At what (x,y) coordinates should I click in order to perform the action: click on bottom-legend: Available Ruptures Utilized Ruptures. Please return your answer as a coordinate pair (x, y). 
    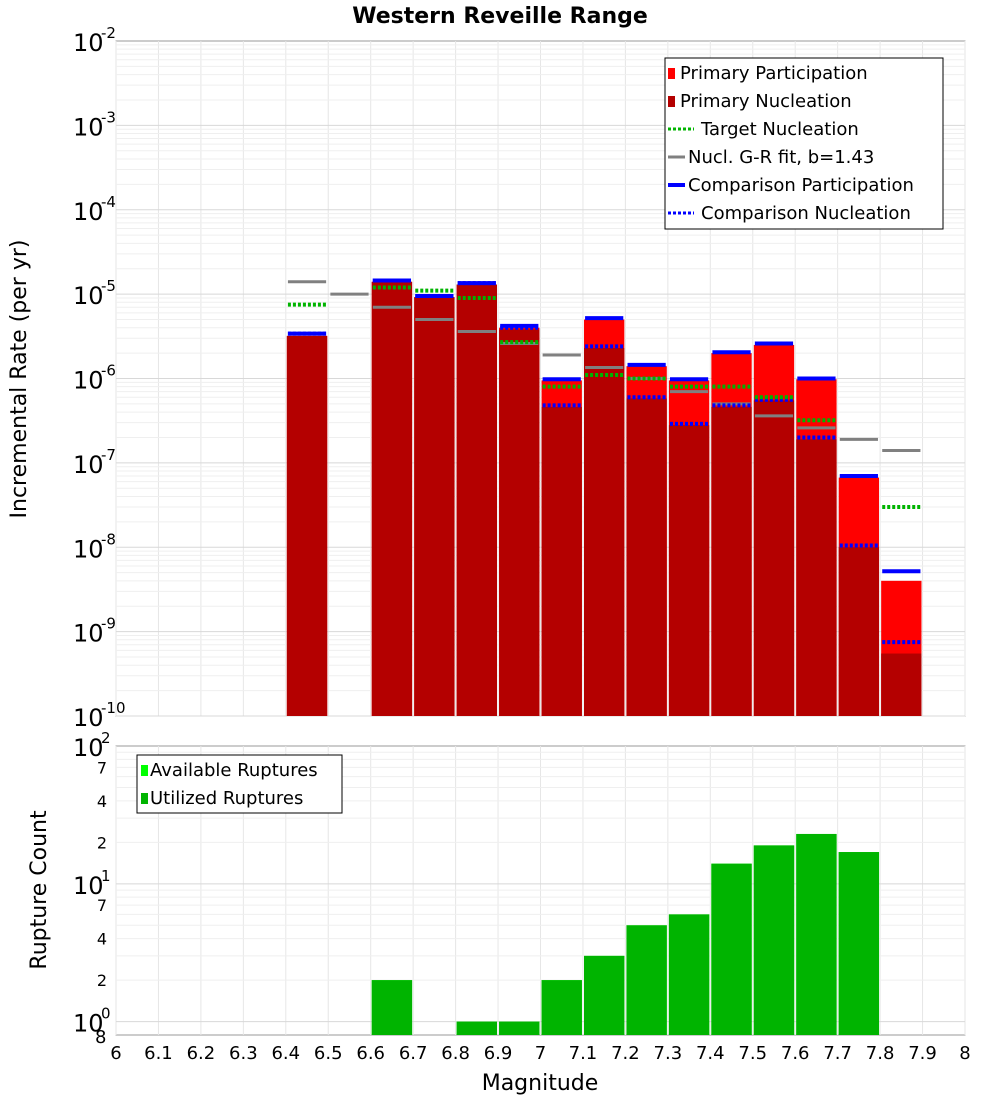
    Looking at the image, I should click on (239, 784).